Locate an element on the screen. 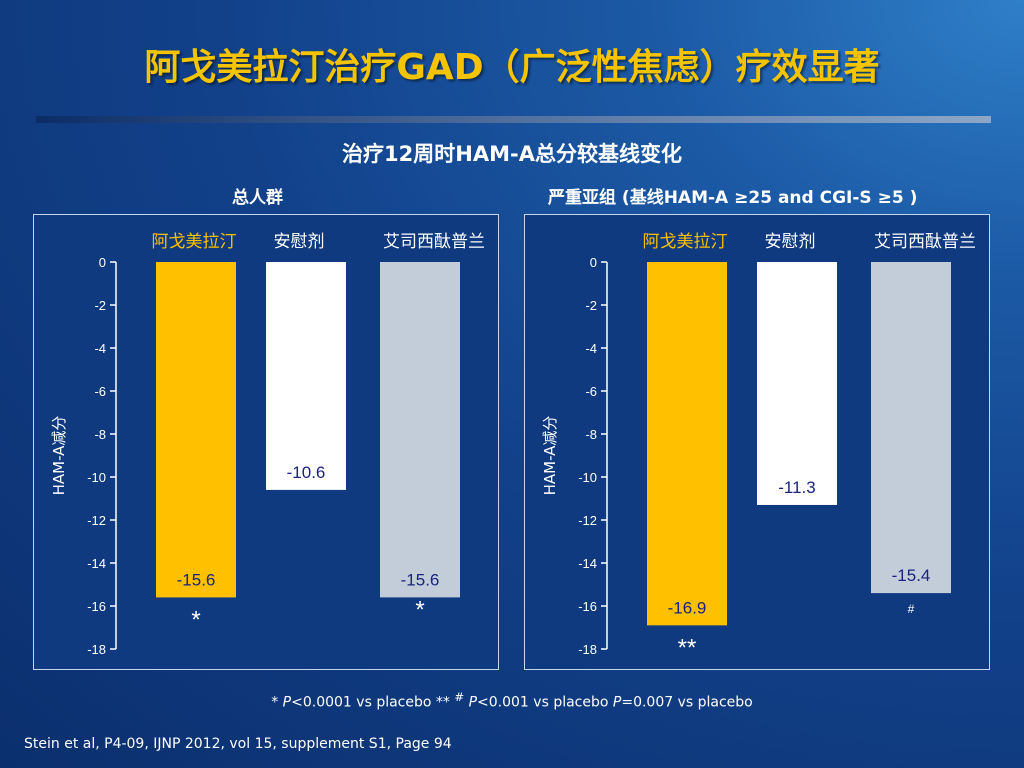 The width and height of the screenshot is (1024, 768). data-label: -16.9 is located at coordinates (687, 607).